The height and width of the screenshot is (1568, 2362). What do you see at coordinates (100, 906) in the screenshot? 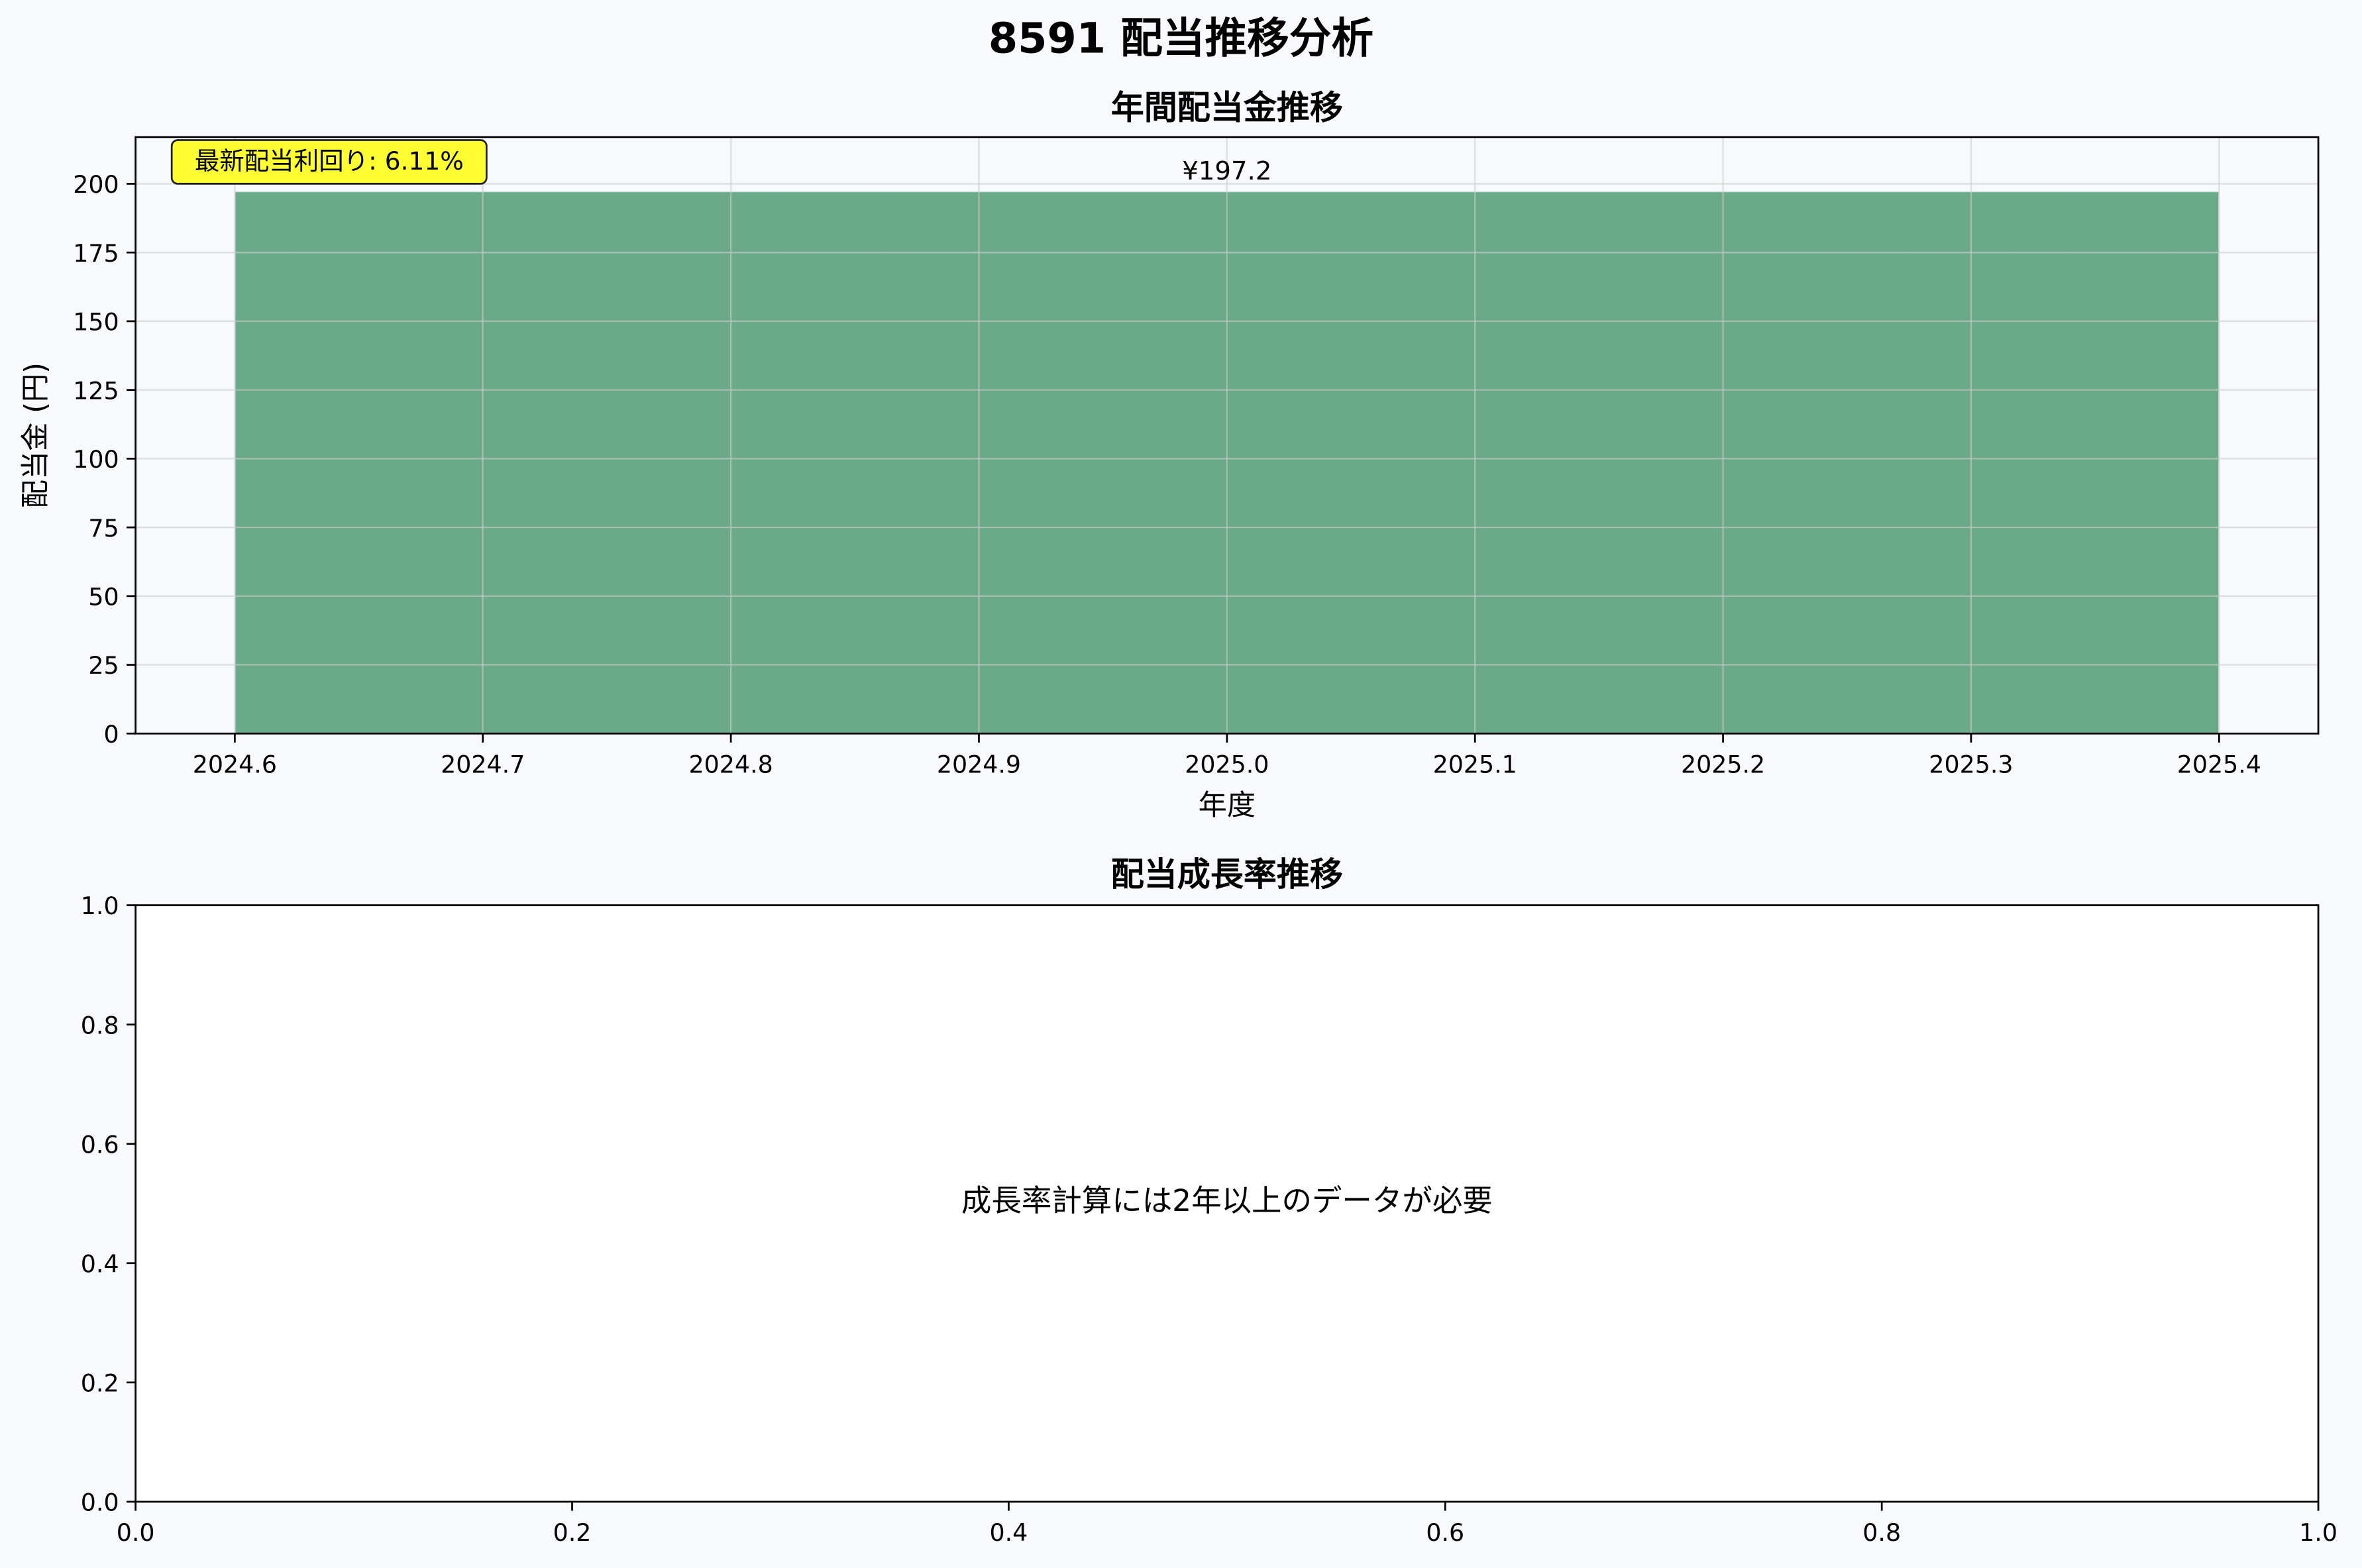
I see `dividend-growth-y-tick-label: 1.0` at bounding box center [100, 906].